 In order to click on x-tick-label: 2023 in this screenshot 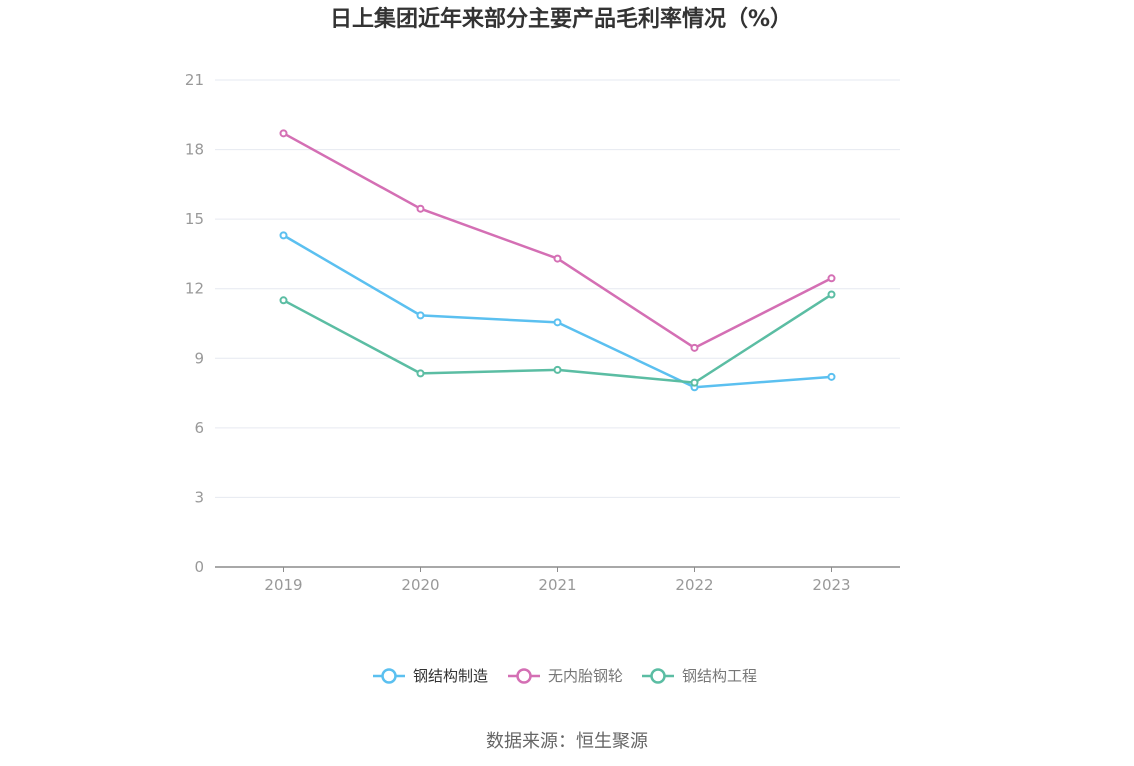, I will do `click(831, 585)`.